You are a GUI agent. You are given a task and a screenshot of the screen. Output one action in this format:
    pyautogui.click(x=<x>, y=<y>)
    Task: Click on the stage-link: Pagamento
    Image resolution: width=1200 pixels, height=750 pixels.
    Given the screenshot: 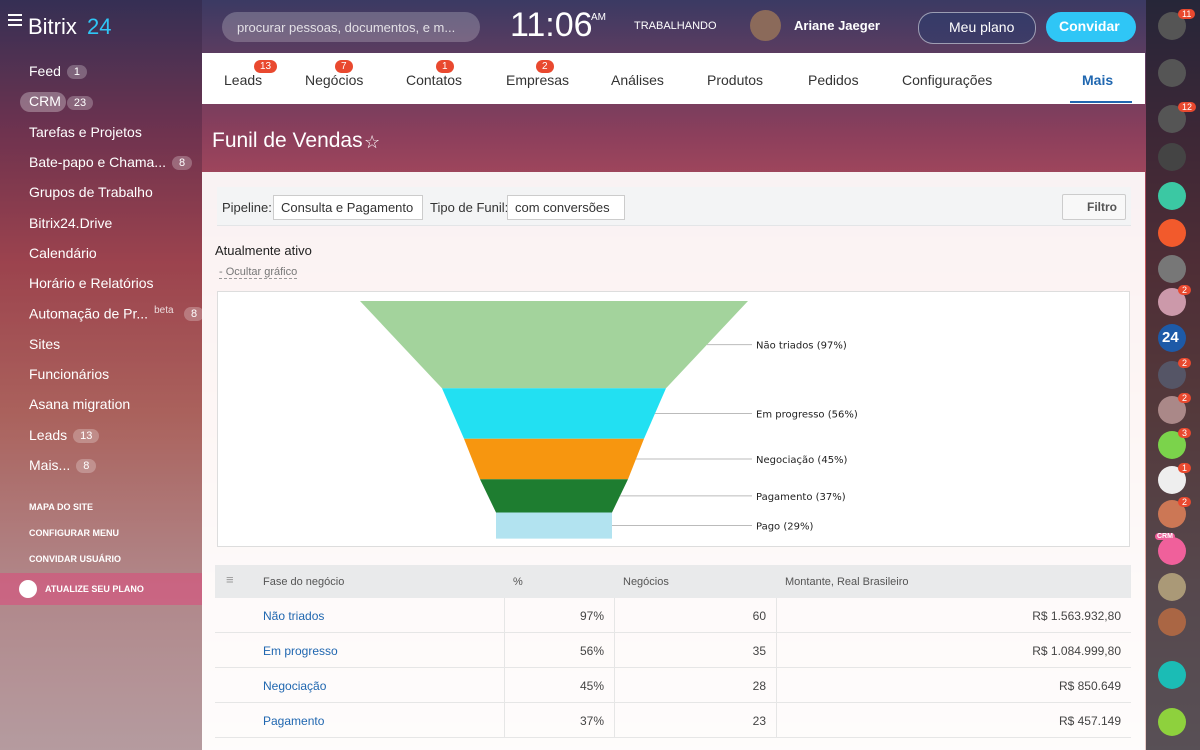 What is the action you would take?
    pyautogui.click(x=294, y=721)
    